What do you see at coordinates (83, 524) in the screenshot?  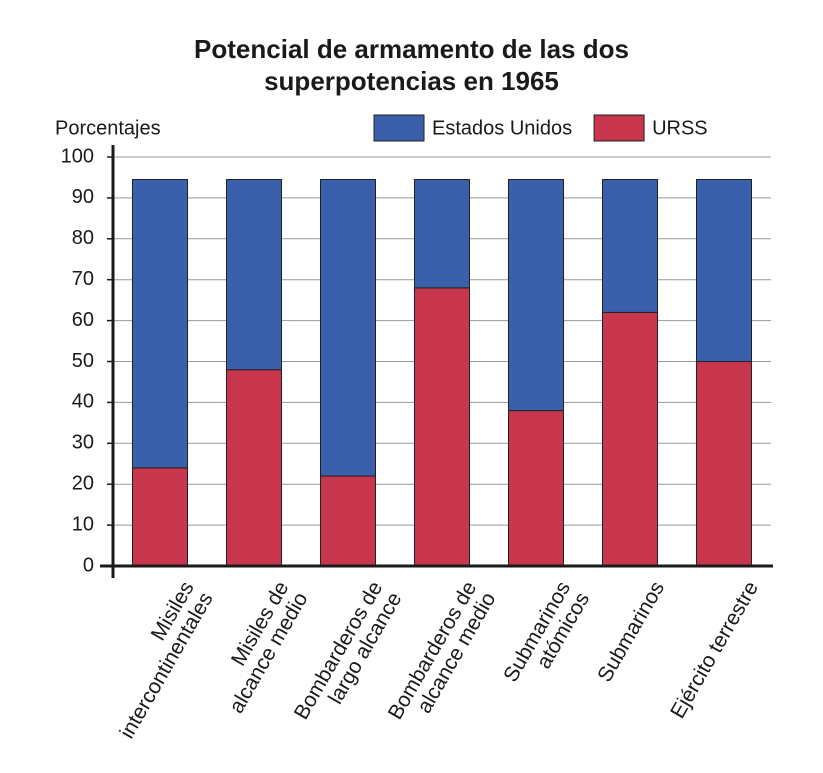 I see `y-tick-label: 10` at bounding box center [83, 524].